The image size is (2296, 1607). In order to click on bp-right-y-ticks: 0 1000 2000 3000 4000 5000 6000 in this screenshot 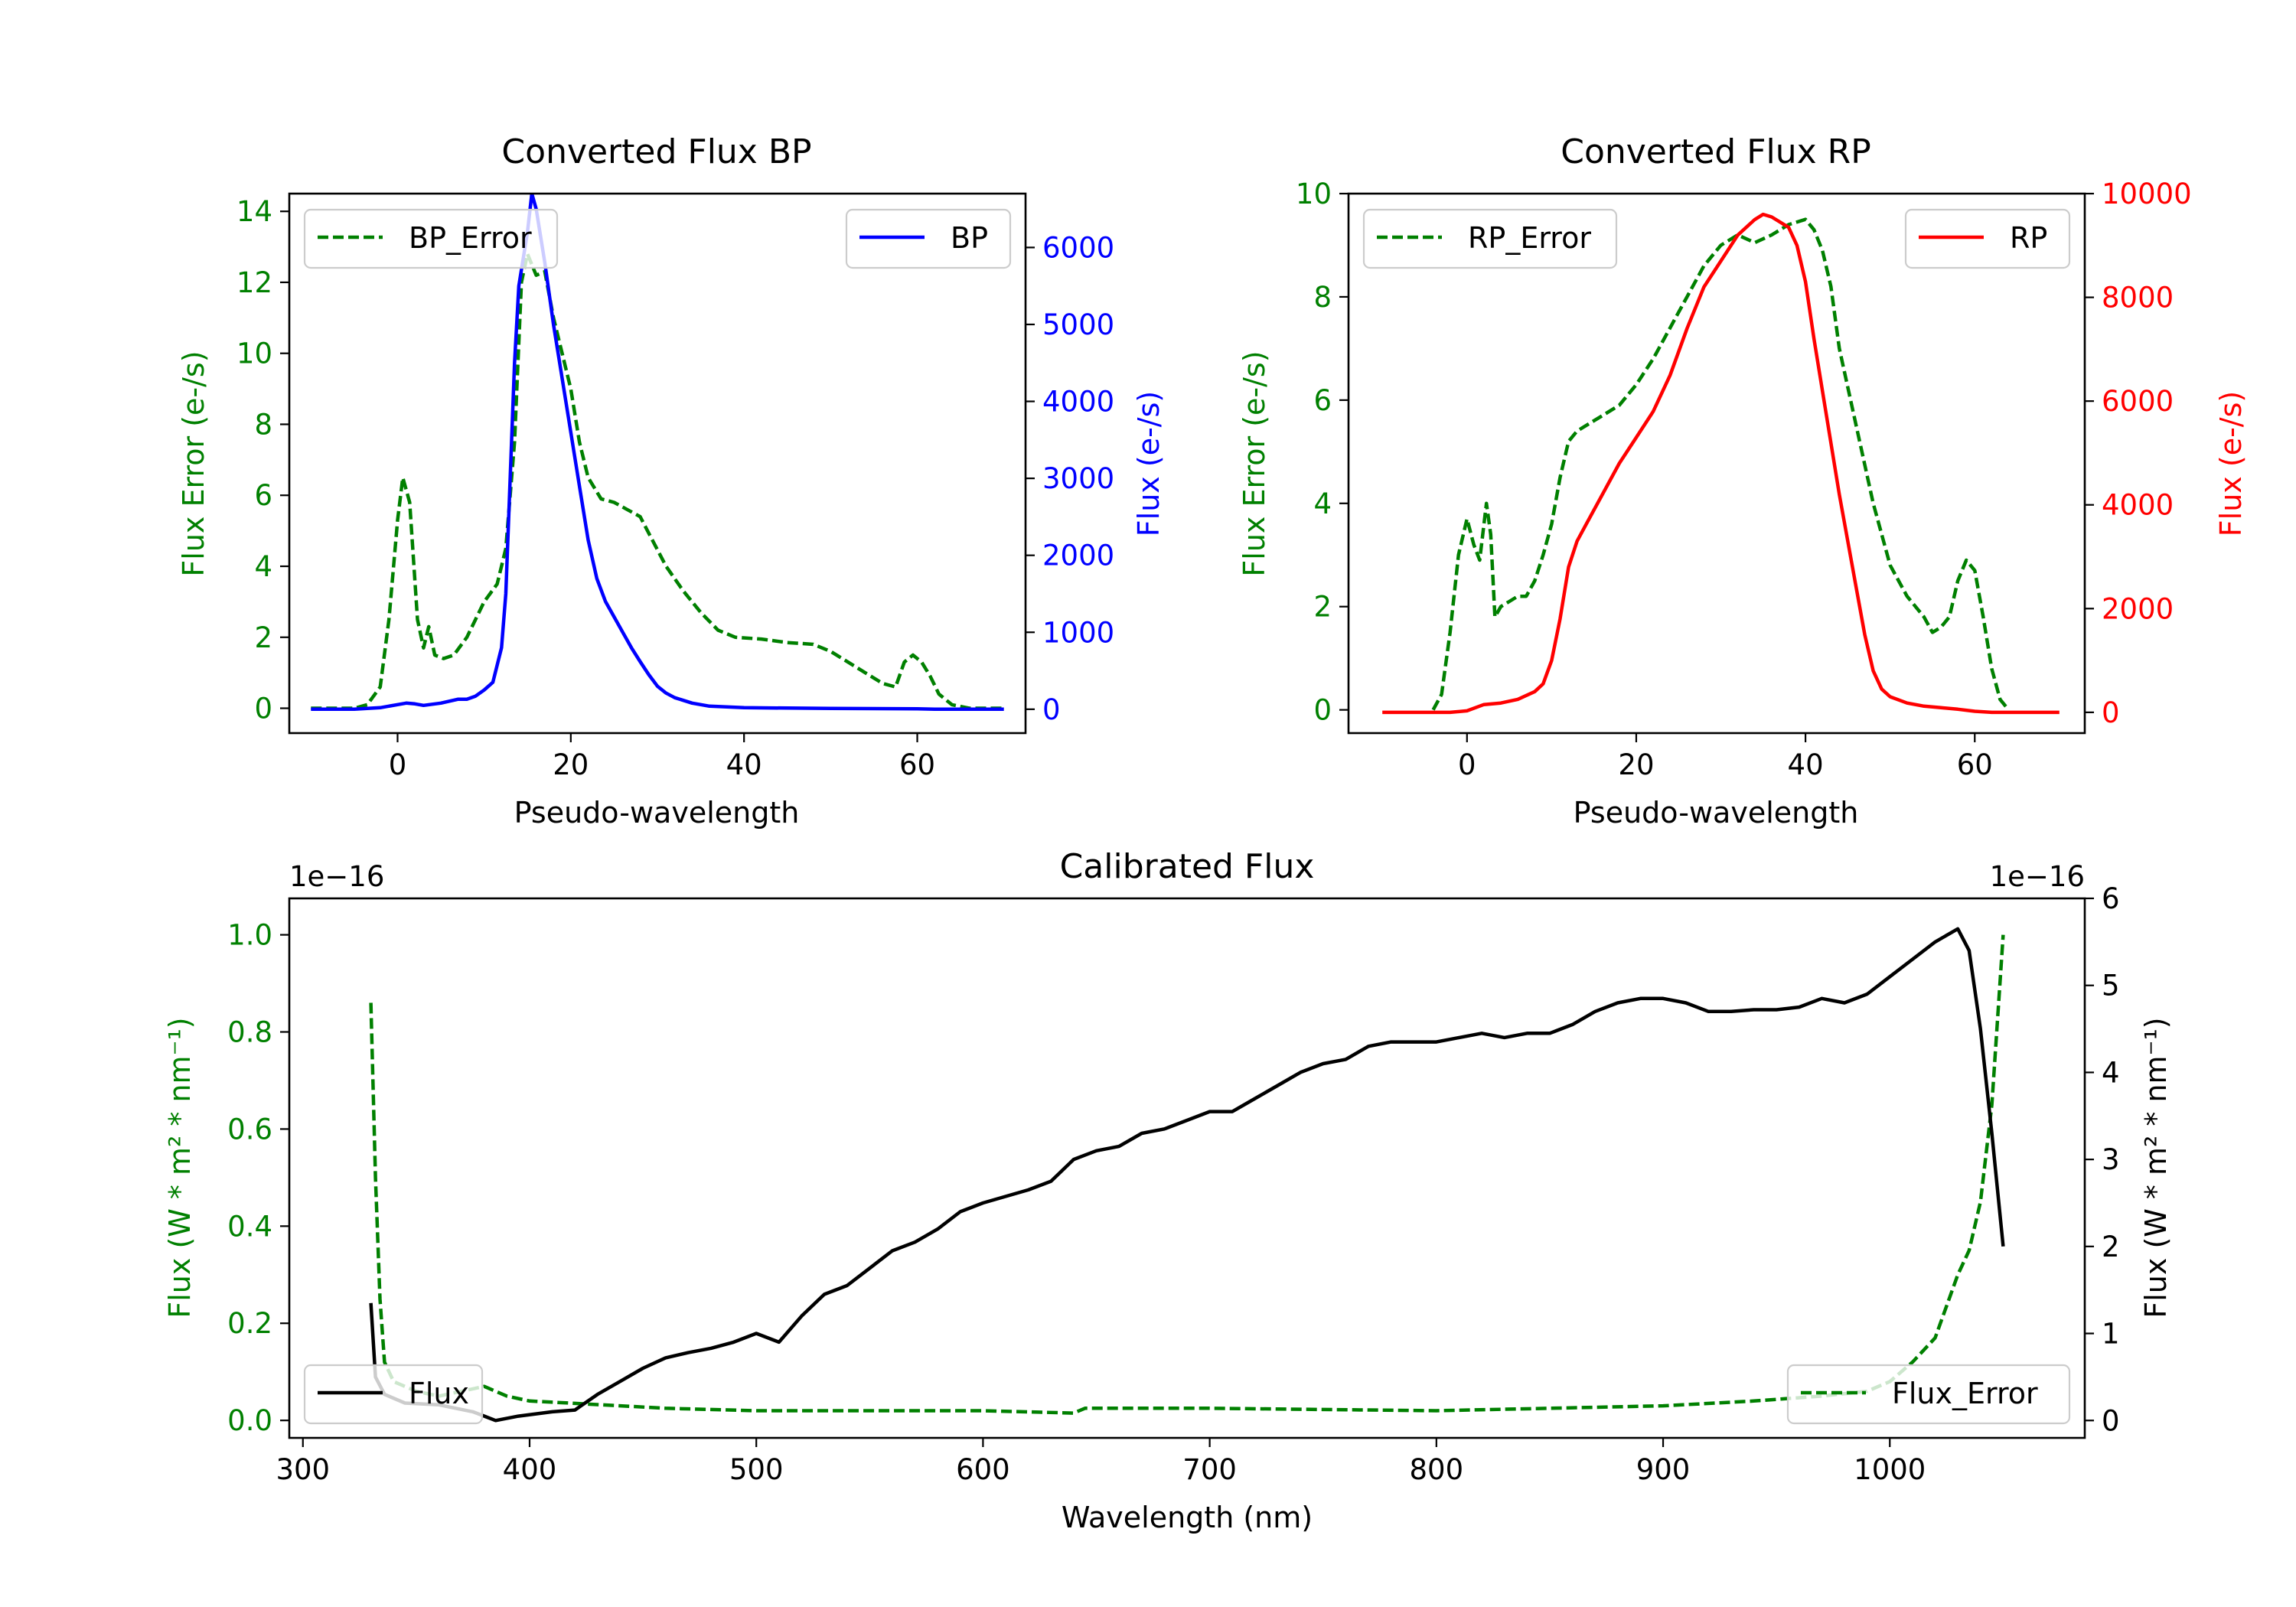, I will do `click(1070, 479)`.